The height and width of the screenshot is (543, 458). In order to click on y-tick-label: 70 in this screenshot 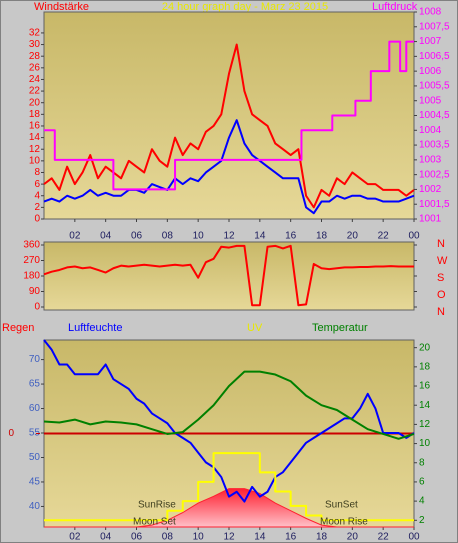, I will do `click(35, 359)`.